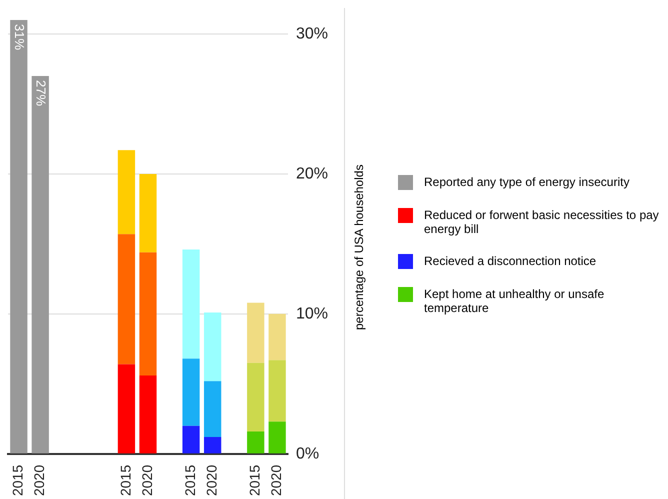  I want to click on y-tick-label: 20%, so click(312, 173).